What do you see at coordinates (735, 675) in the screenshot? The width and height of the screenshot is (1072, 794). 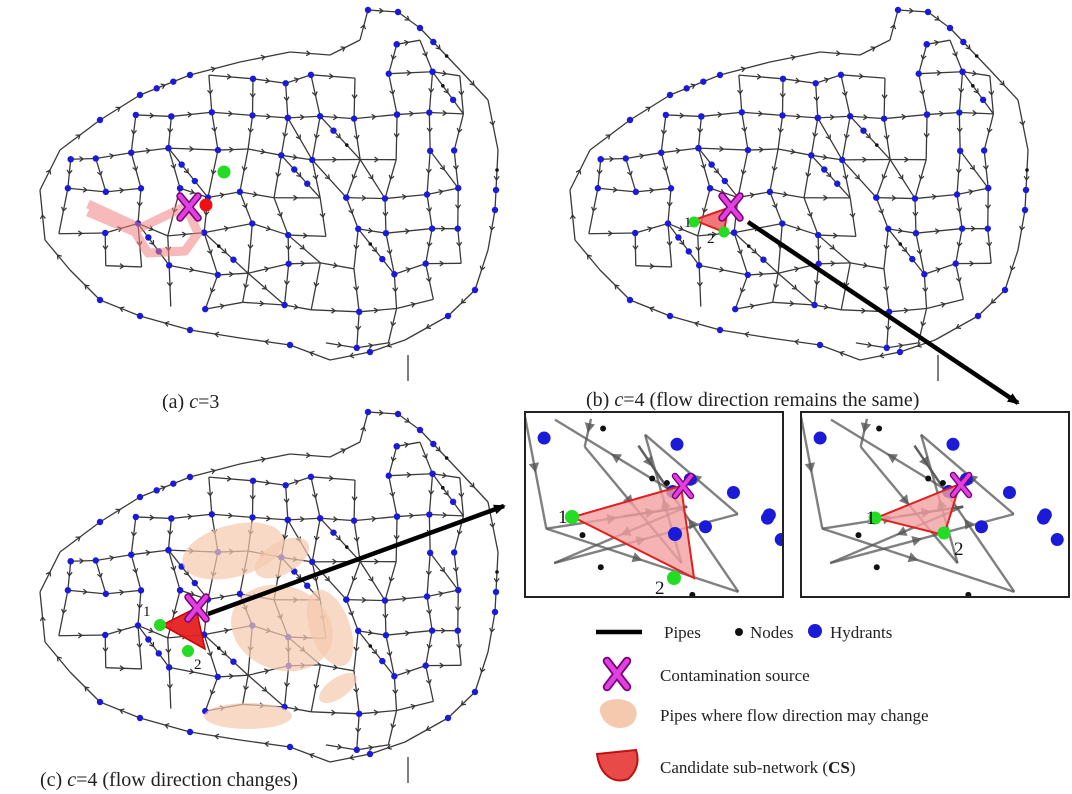 I see `legend-contamination: Contamination source` at bounding box center [735, 675].